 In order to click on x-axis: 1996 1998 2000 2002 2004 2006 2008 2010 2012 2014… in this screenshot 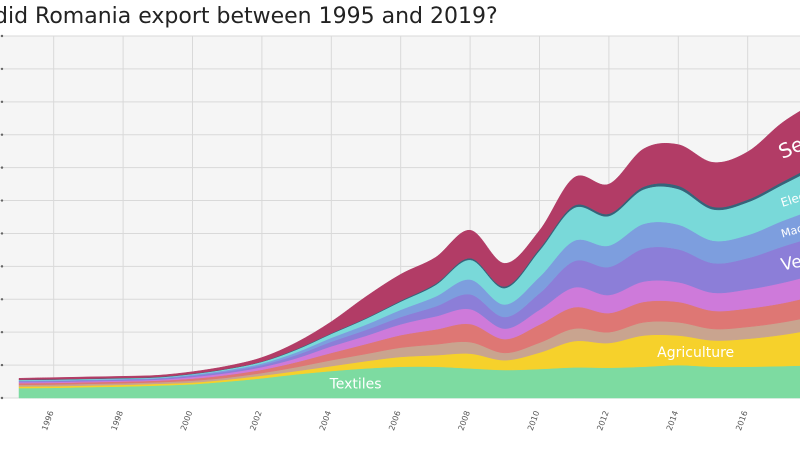, I will do `click(394, 421)`.